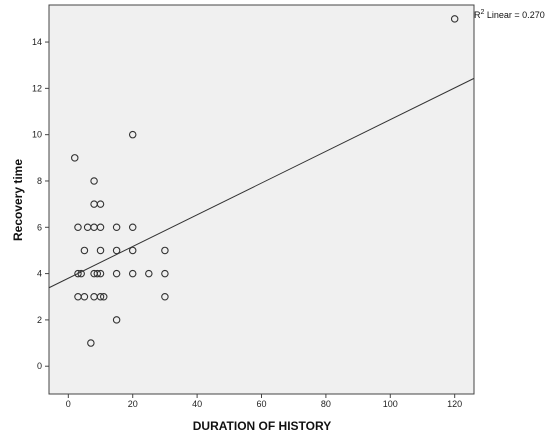 This screenshot has height=434, width=557. I want to click on y-tick-label: 8, so click(39, 181).